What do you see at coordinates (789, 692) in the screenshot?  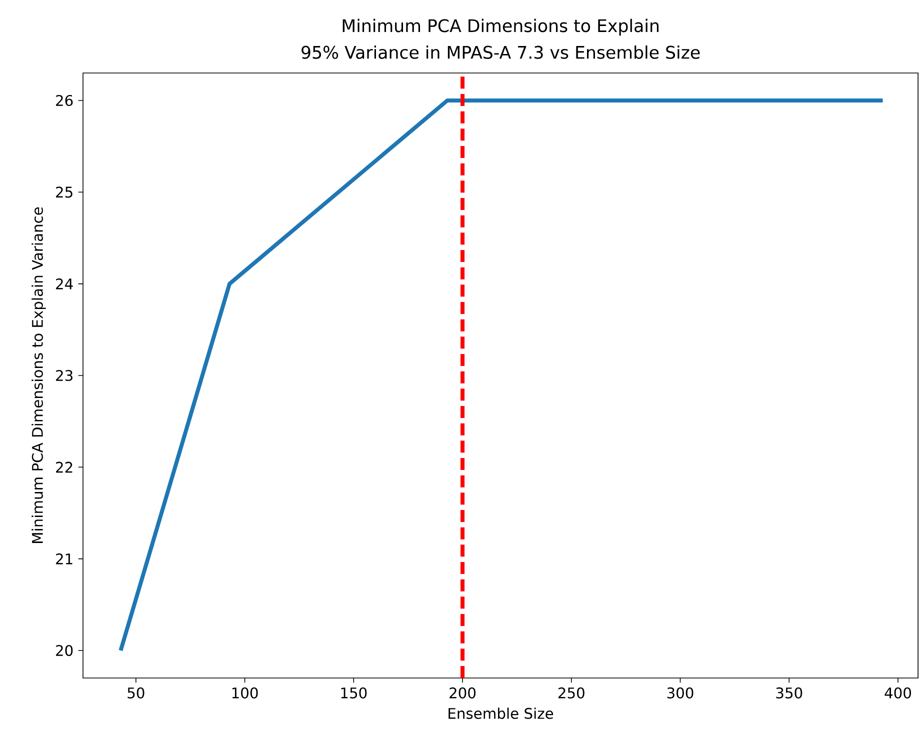 I see `x-tick-label: 350` at bounding box center [789, 692].